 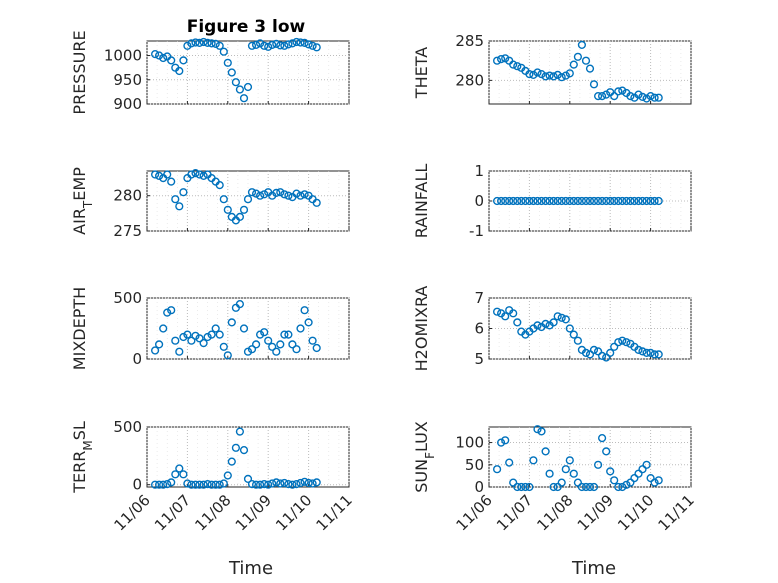 I want to click on y-tick-label: 100, so click(x=469, y=443).